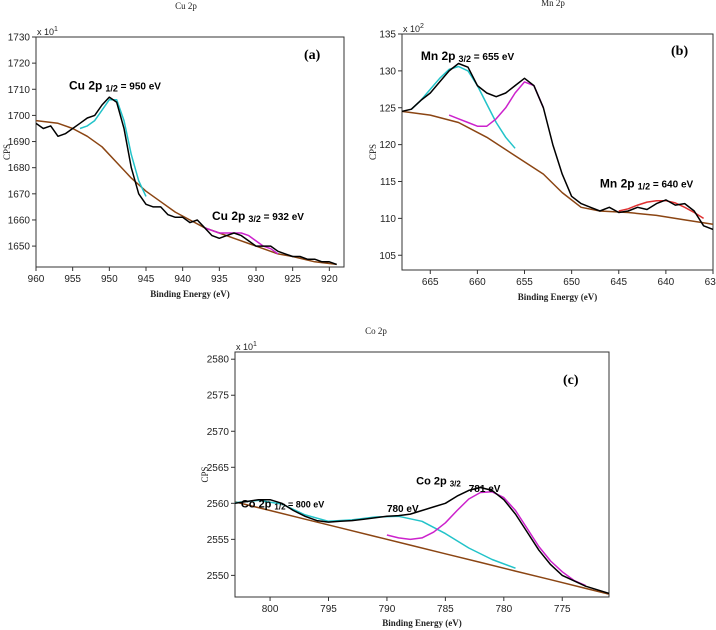 The width and height of the screenshot is (716, 630). Describe the element at coordinates (666, 282) in the screenshot. I see `x-tick-label: 640` at that location.